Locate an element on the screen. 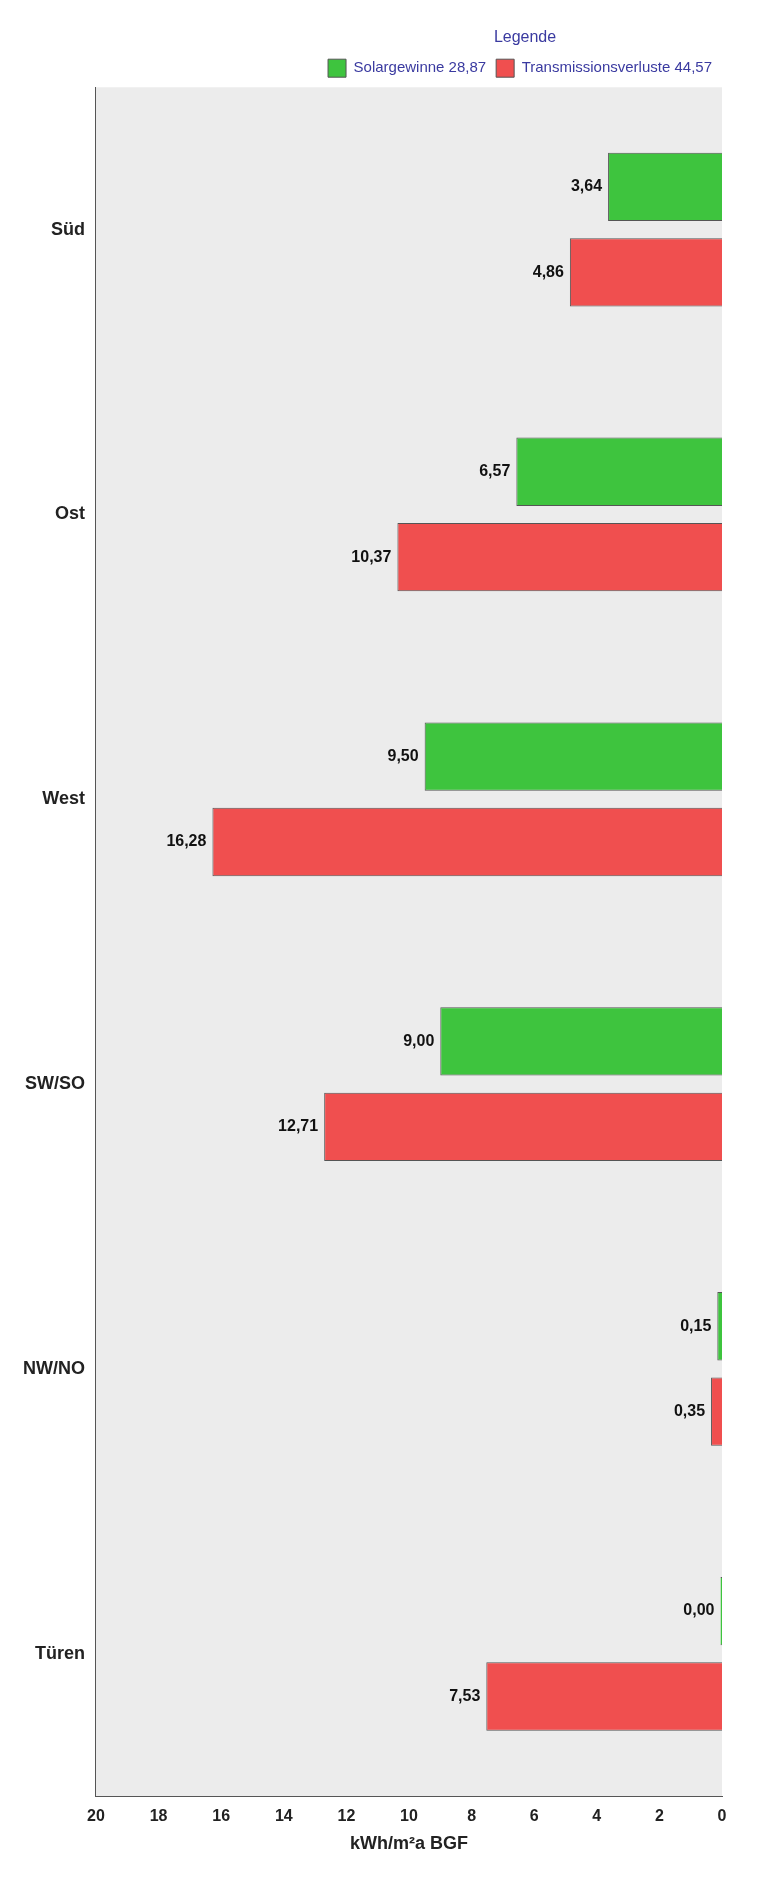  legend-title: Legende is located at coordinates (525, 37).